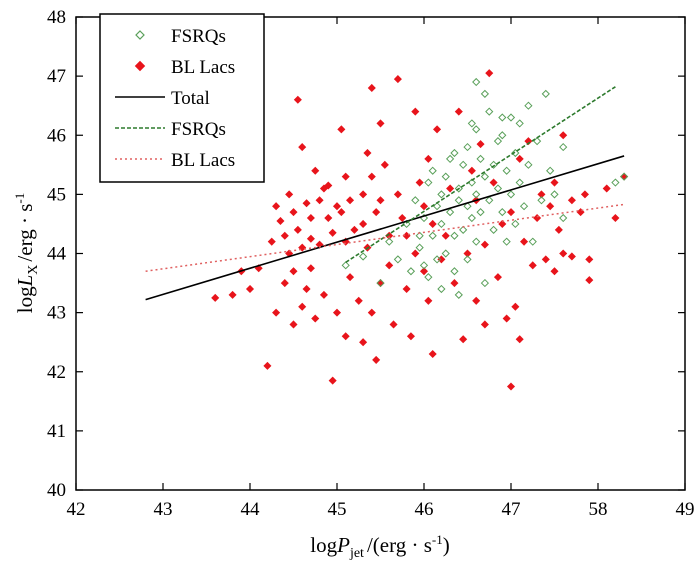 The image size is (700, 563). What do you see at coordinates (203, 67) in the screenshot?
I see `legend-bl-lacs-marker-diamond-filled-label: BL Lacs` at bounding box center [203, 67].